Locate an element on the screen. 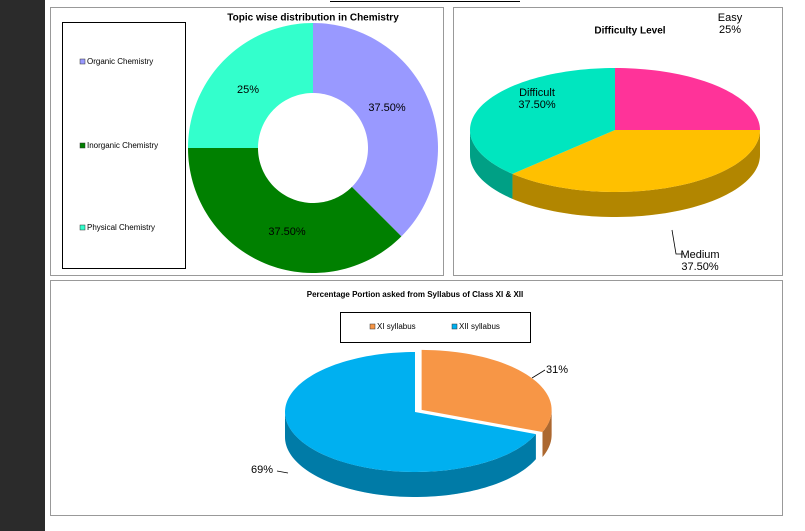  legend-label: Physical Chemistry is located at coordinates (121, 227).